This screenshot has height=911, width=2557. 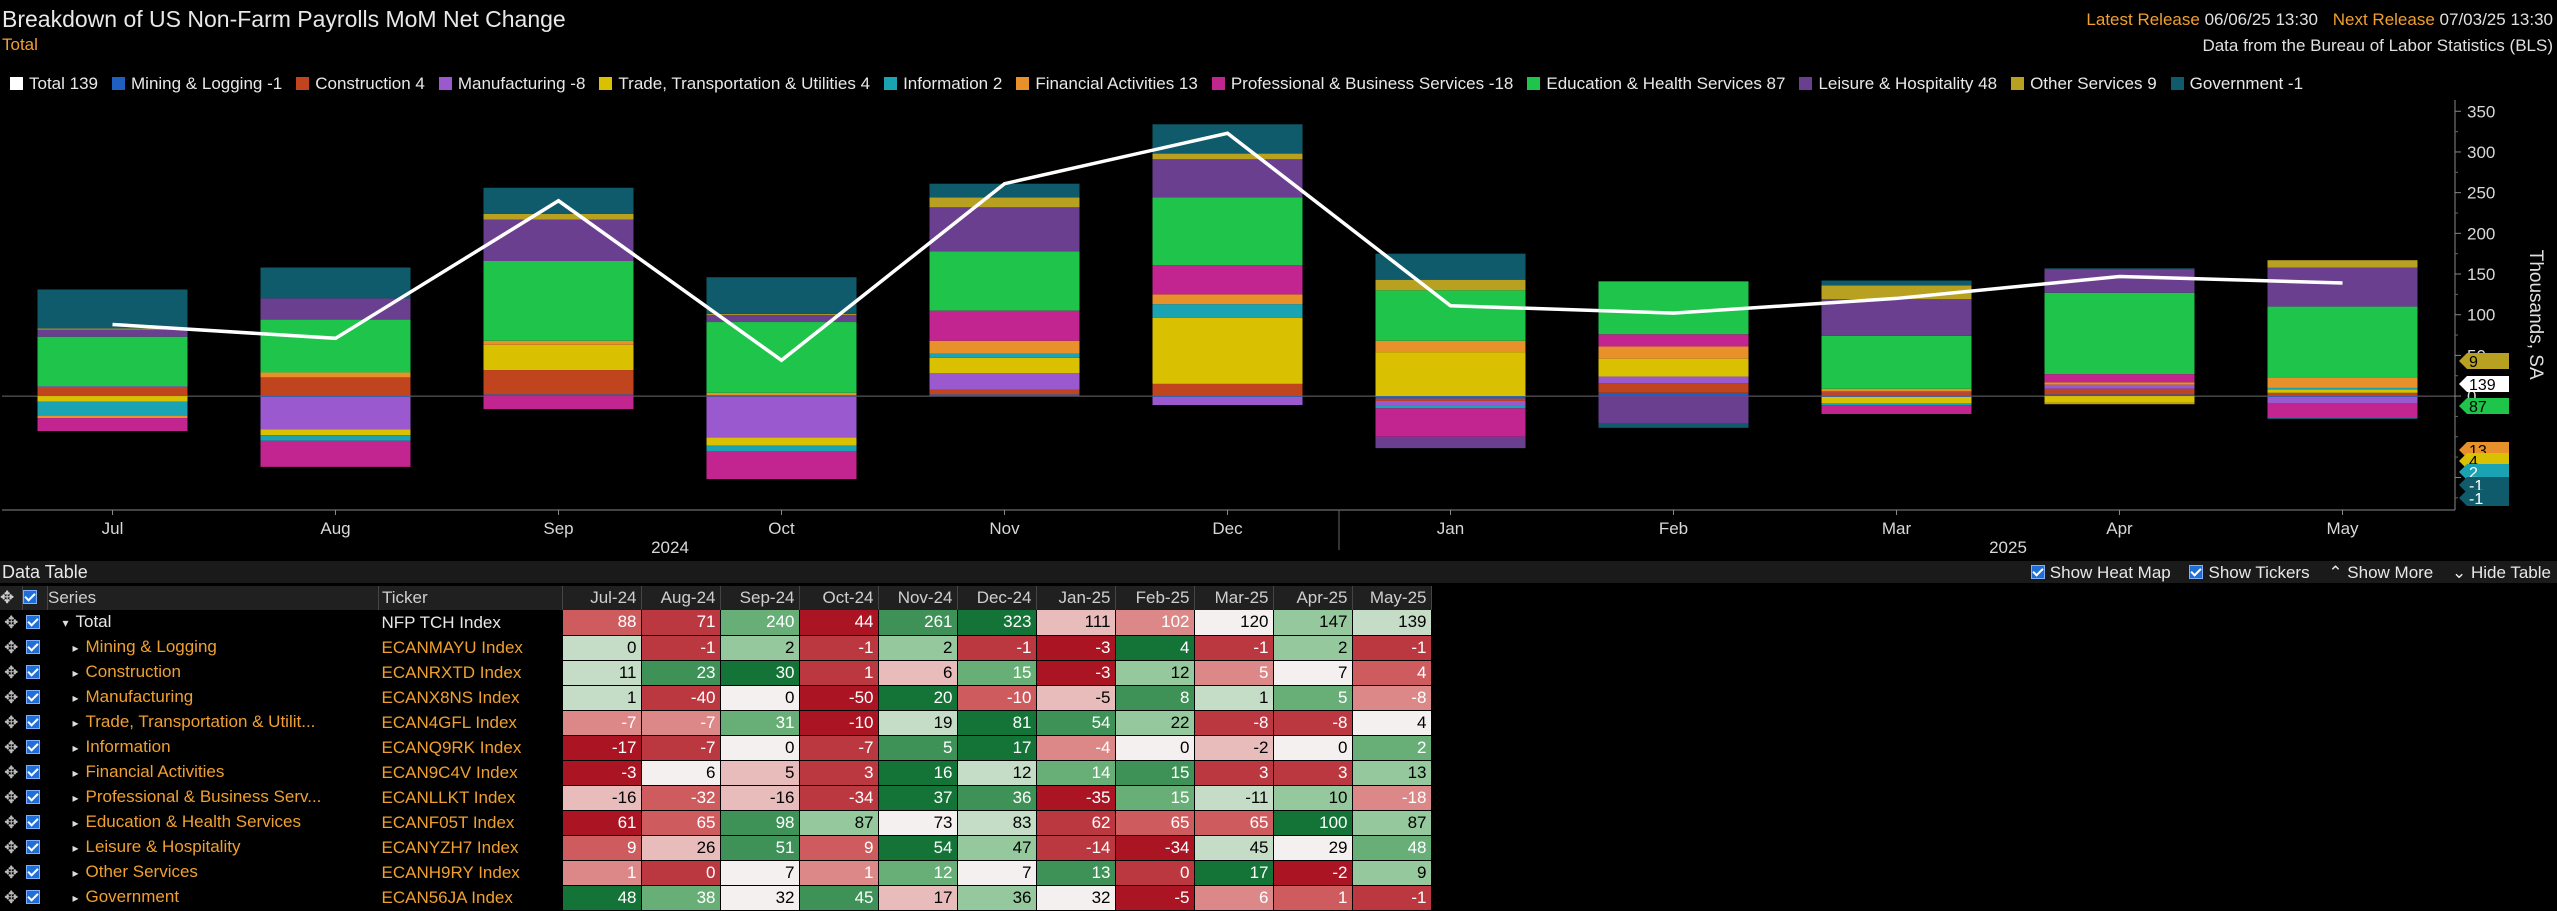 What do you see at coordinates (213, 697) in the screenshot?
I see `series-name-cell: ▸ Manufacturing` at bounding box center [213, 697].